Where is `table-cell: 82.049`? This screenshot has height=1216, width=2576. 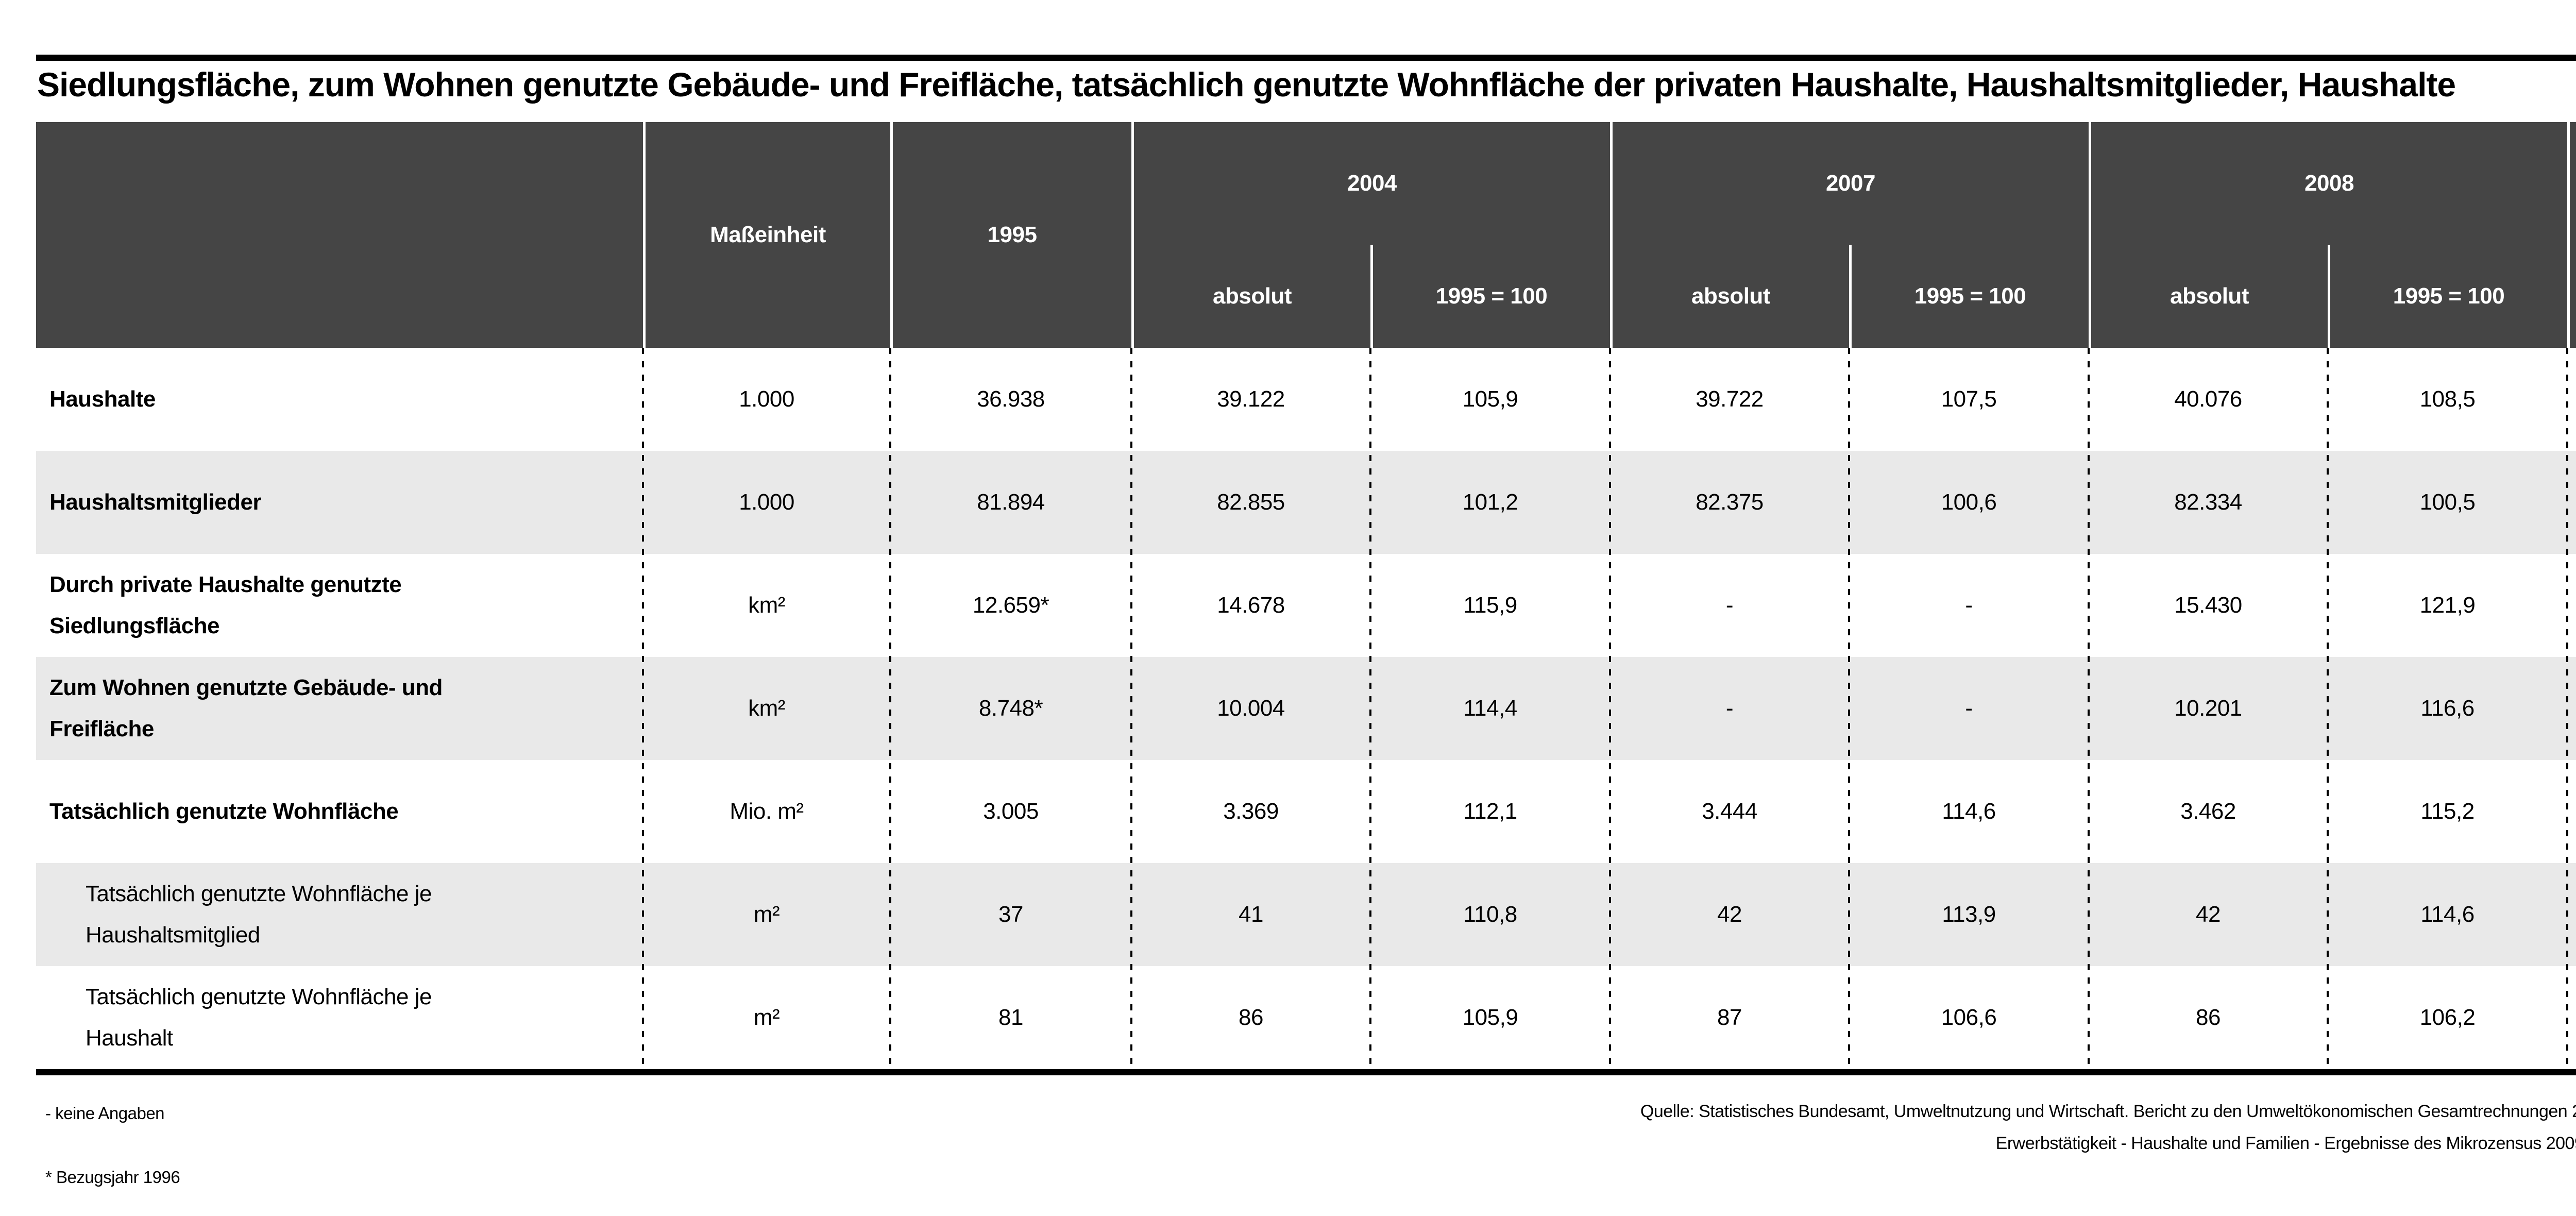
table-cell: 82.049 is located at coordinates (2571, 502).